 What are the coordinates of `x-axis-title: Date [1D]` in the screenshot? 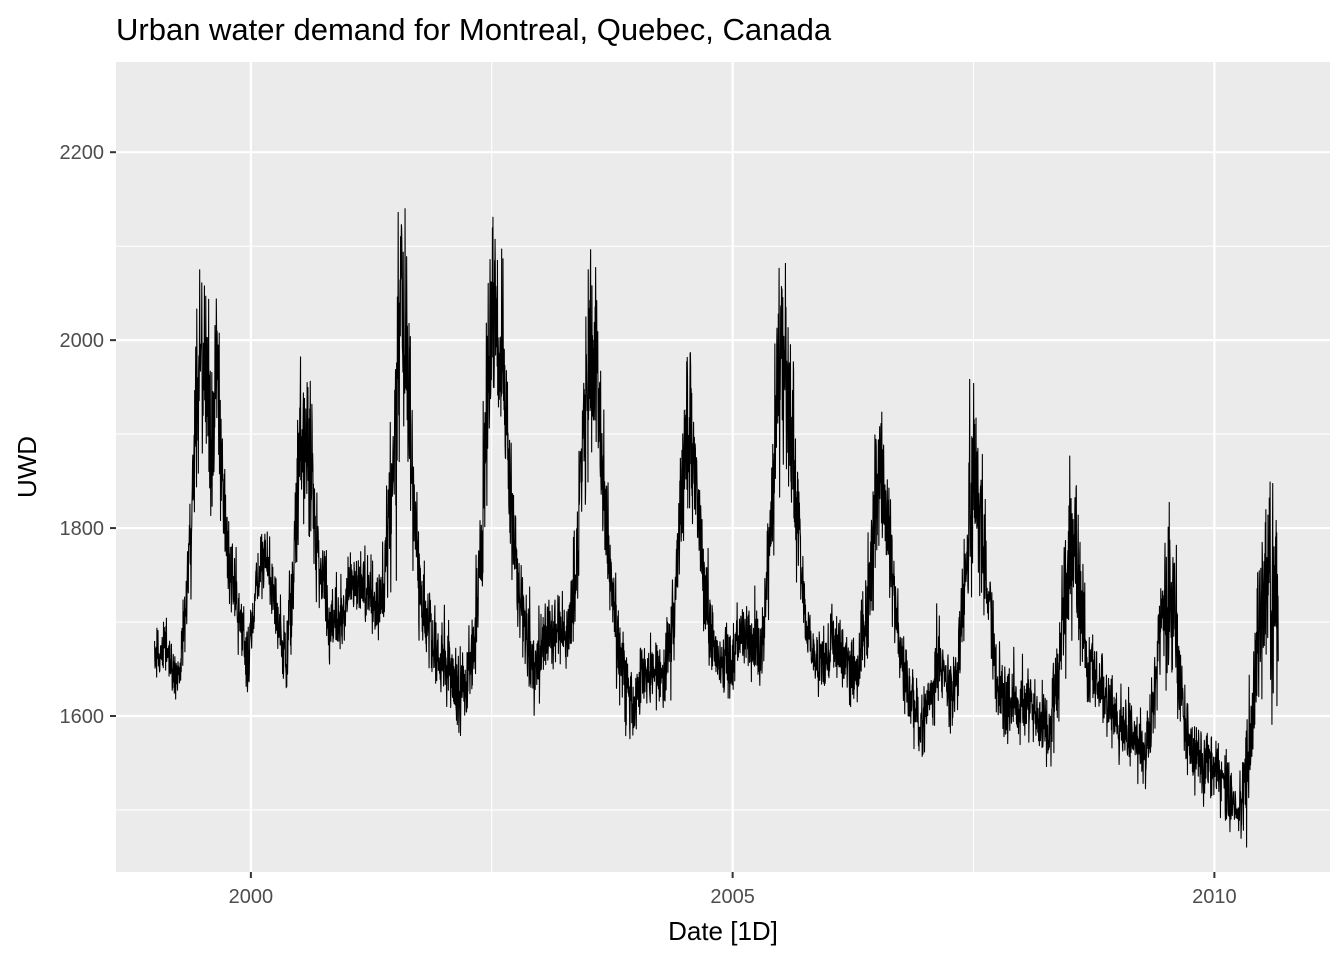 It's located at (723, 931).